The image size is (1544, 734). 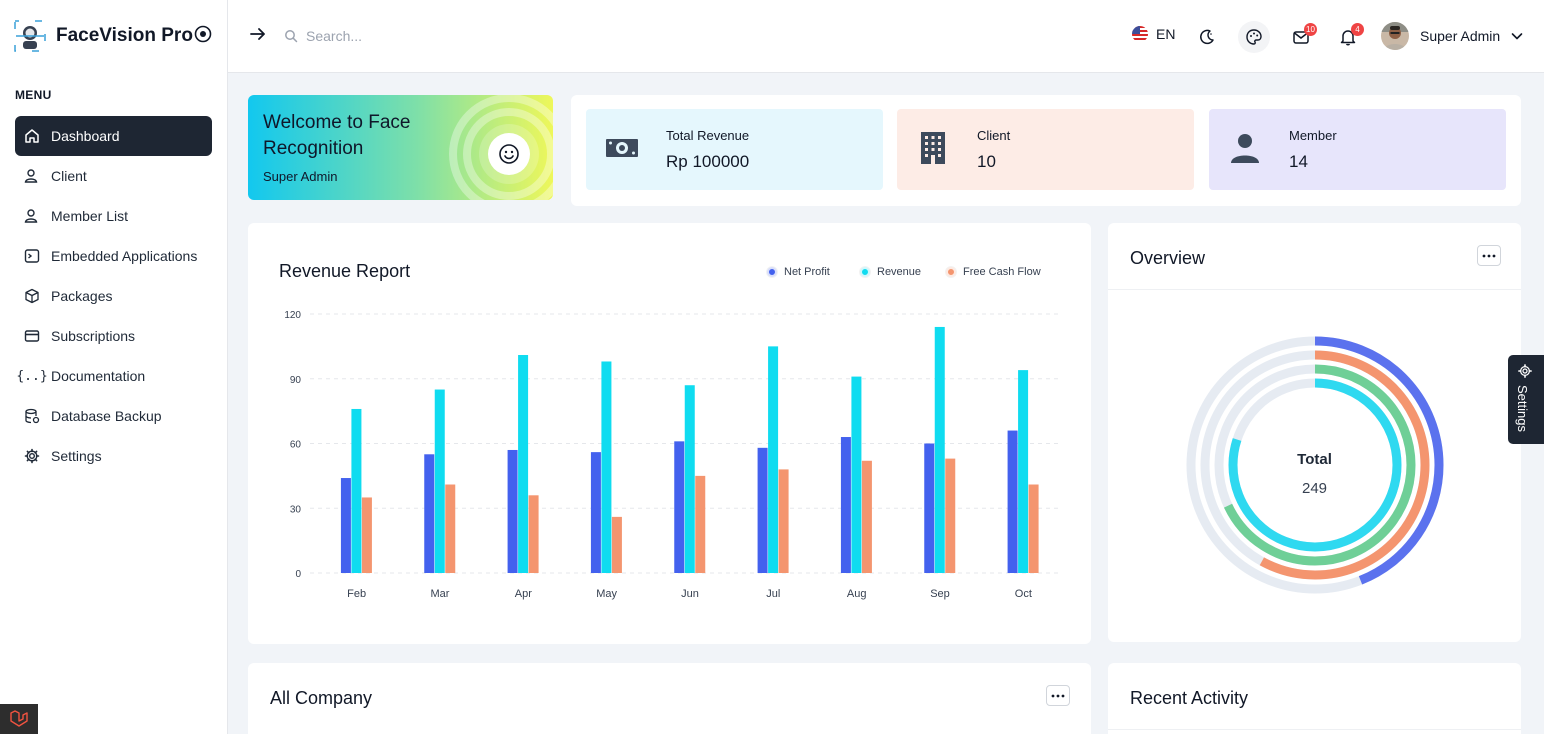 What do you see at coordinates (1348, 37) in the screenshot?
I see `notifications-button: 4` at bounding box center [1348, 37].